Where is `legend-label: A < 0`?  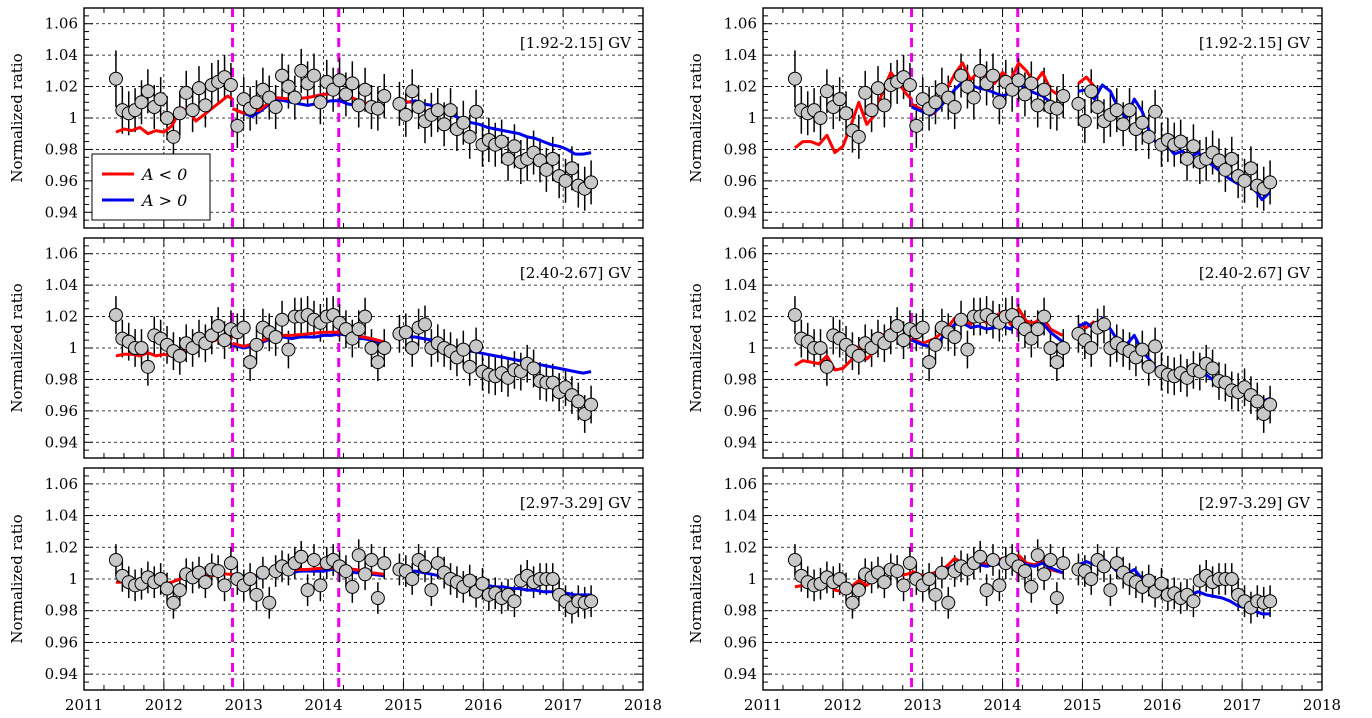 legend-label: A < 0 is located at coordinates (163, 174).